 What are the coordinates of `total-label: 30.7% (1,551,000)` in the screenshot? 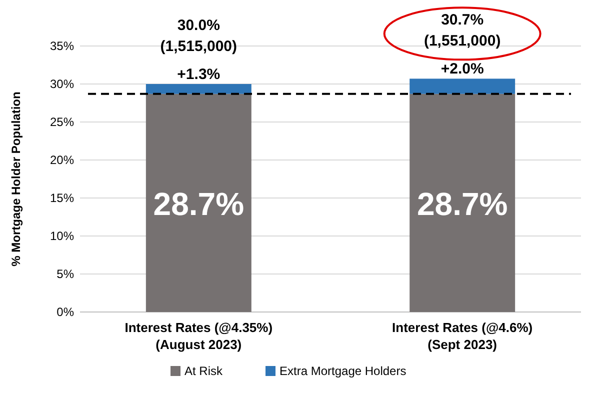 It's located at (462, 31).